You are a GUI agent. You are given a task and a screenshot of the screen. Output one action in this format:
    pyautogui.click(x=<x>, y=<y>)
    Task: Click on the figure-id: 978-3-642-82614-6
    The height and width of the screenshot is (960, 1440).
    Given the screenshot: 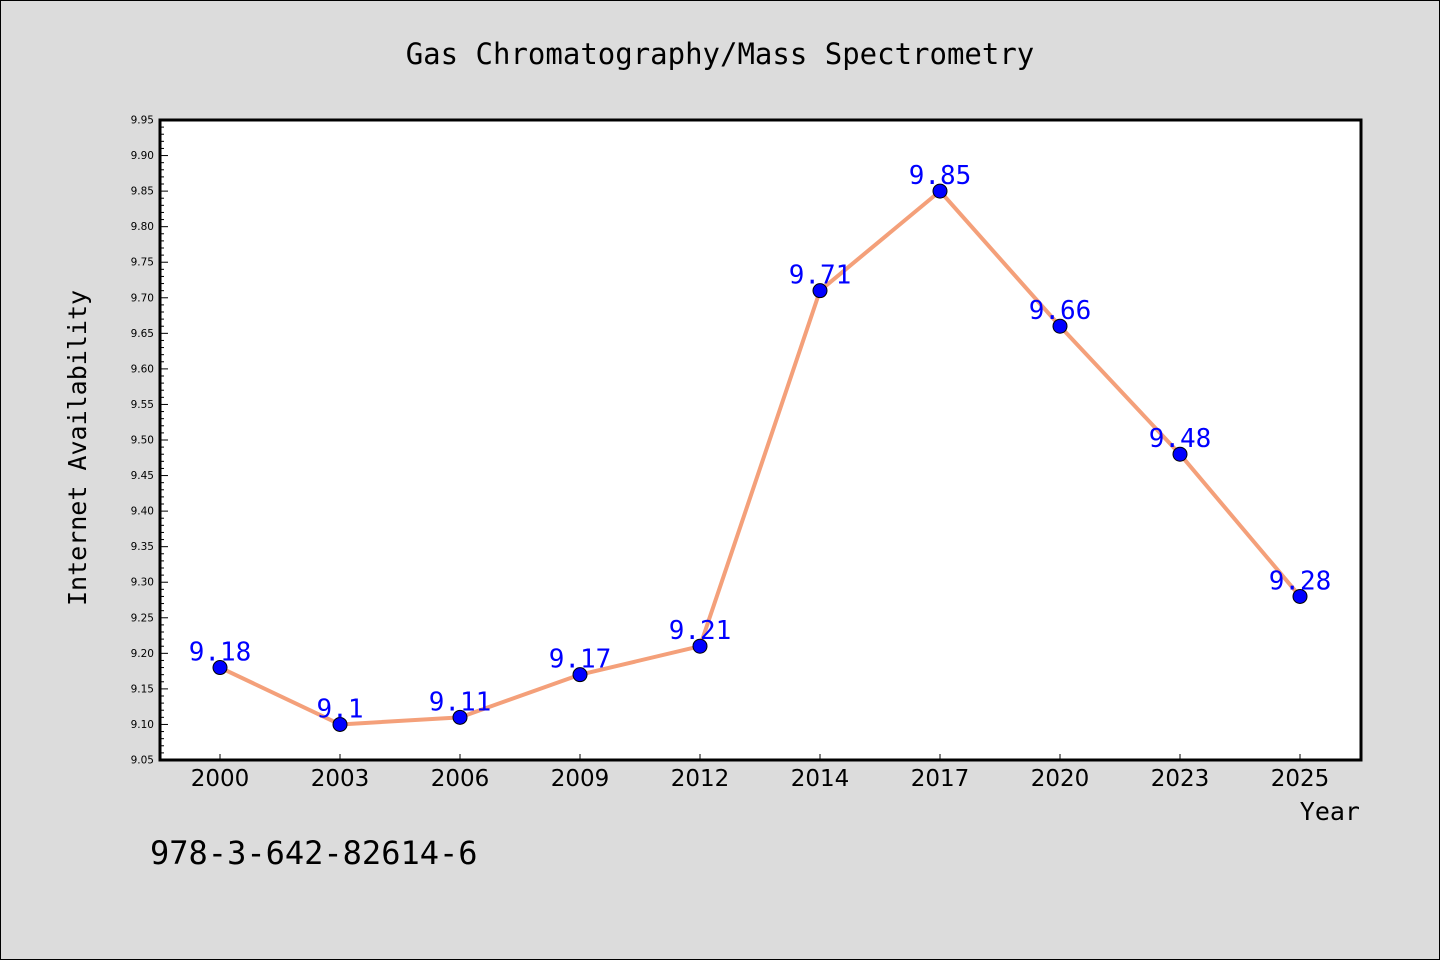 What is the action you would take?
    pyautogui.click(x=314, y=853)
    